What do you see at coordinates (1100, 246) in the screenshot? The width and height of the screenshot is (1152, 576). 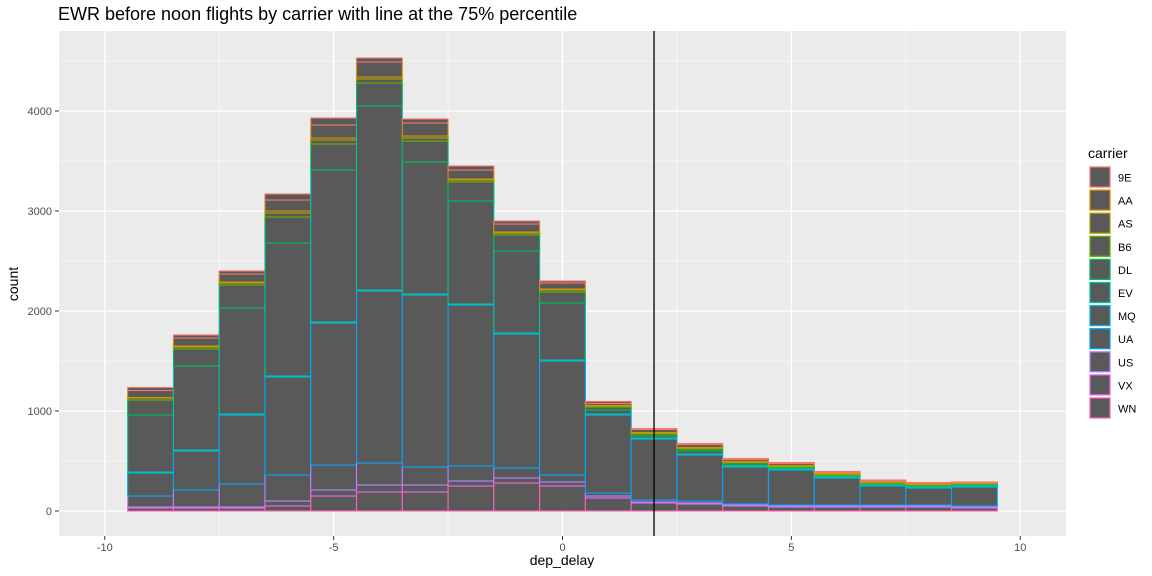 I see `legend-key-b6` at bounding box center [1100, 246].